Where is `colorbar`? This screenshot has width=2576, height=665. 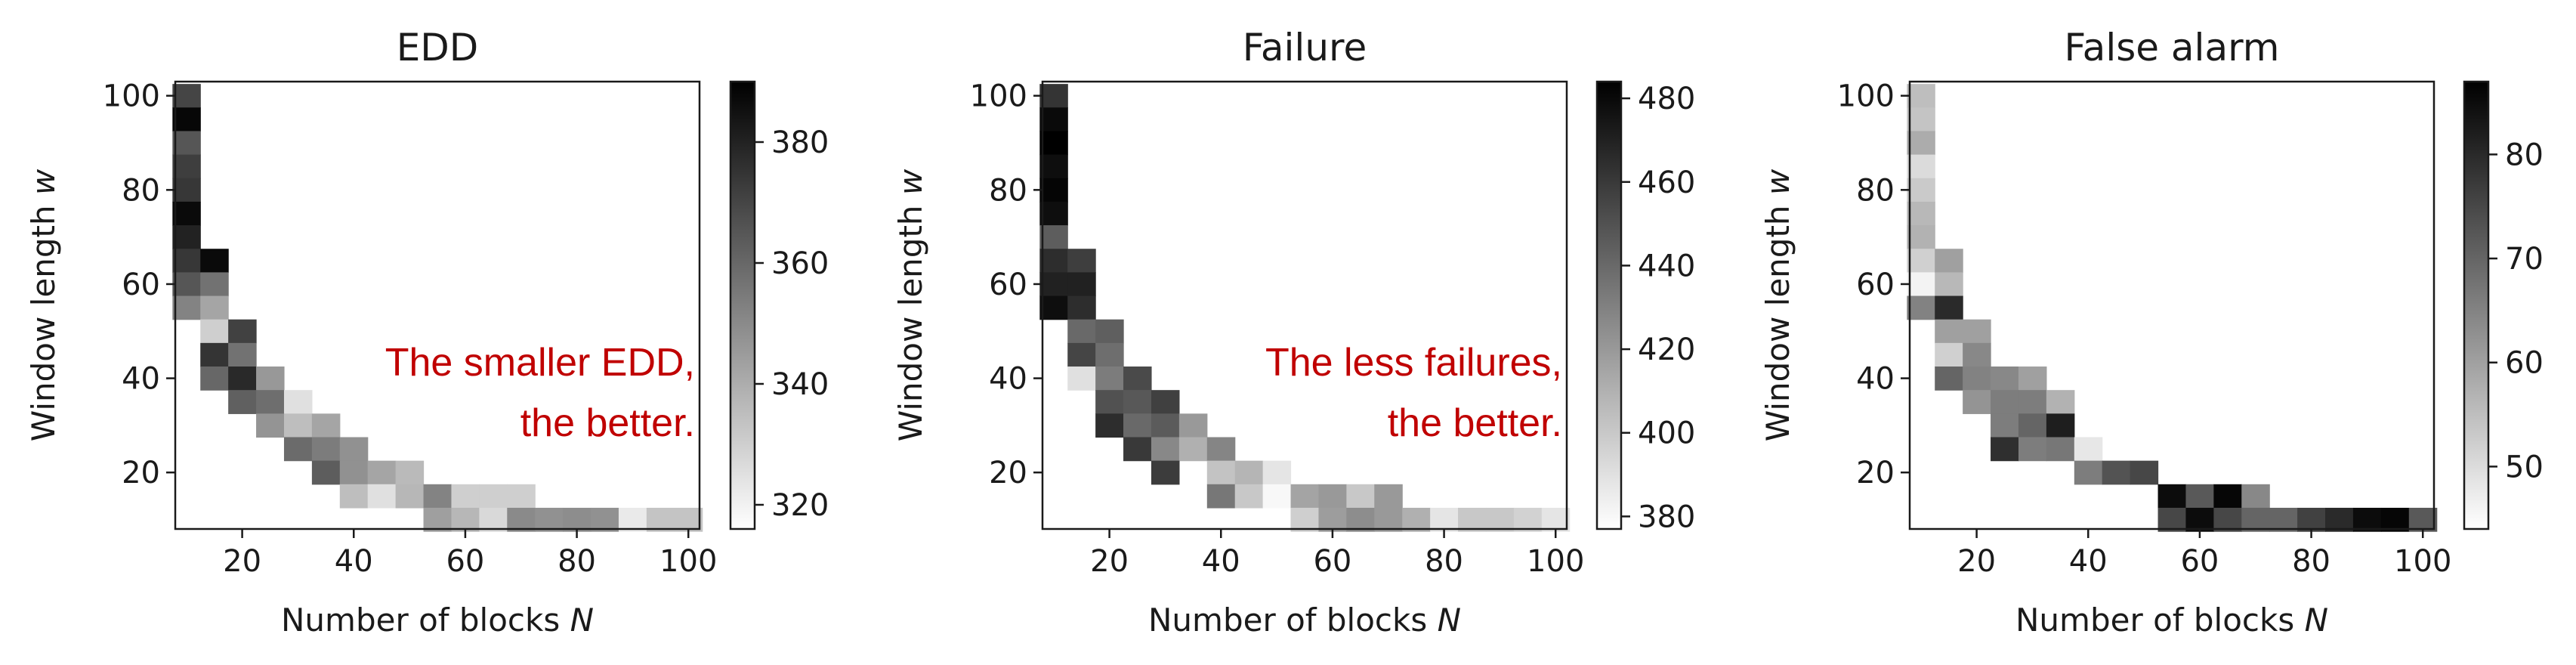
colorbar is located at coordinates (742, 305).